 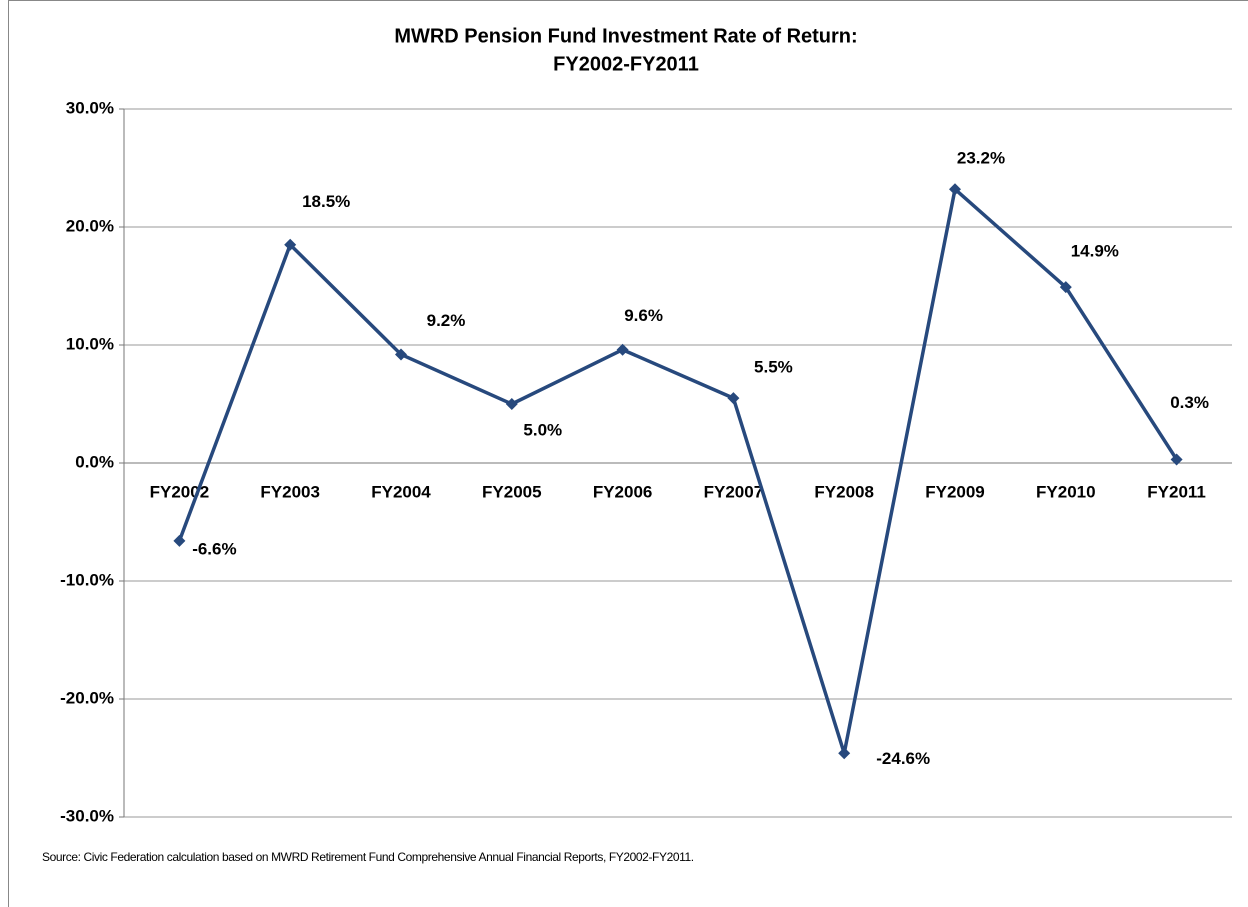 I want to click on chart-title: FY2002-FY2011, so click(x=626, y=64).